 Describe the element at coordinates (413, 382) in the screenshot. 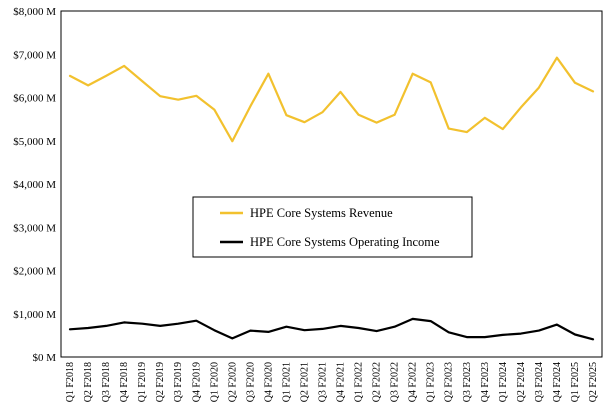

I see `x-tick-label: Q4 F2022` at that location.